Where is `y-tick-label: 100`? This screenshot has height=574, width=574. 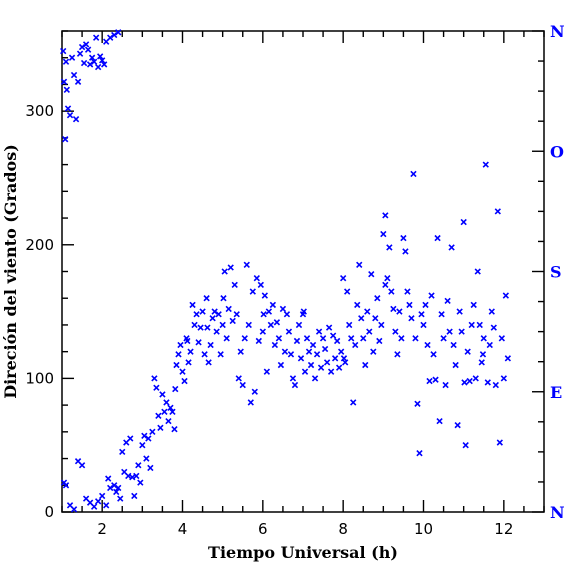
y-tick-label: 100 is located at coordinates (39, 378).